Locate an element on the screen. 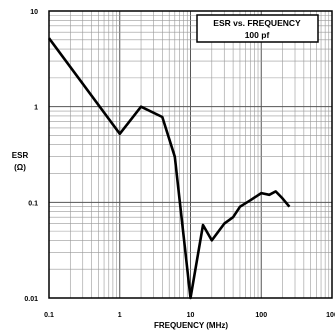 The height and width of the screenshot is (331, 335). y-tick-label: 1 is located at coordinates (36, 108).